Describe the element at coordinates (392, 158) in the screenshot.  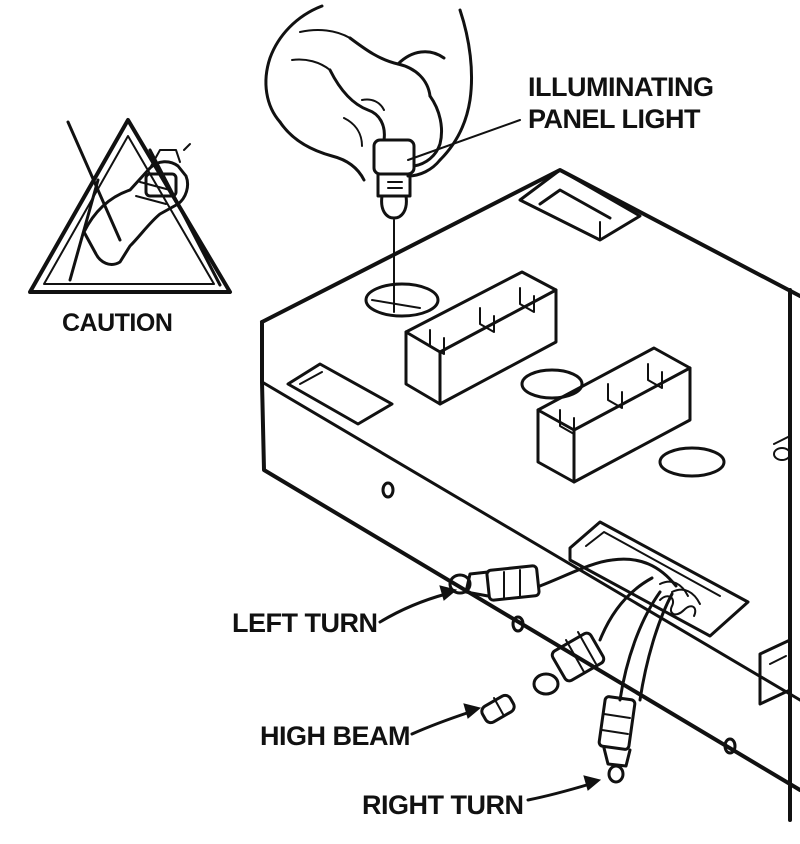
I see `hand-holding-bulb-icon` at that location.